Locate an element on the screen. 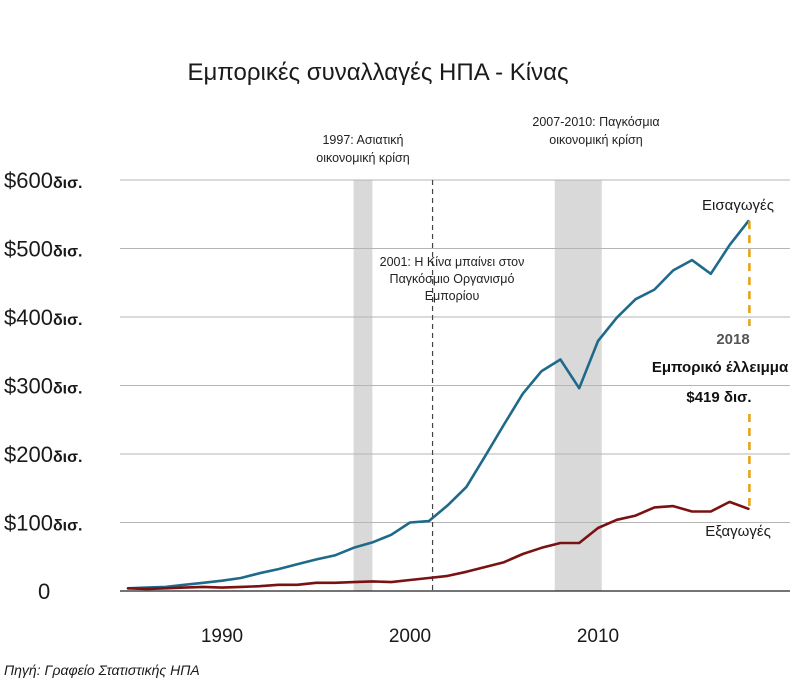 The width and height of the screenshot is (800, 687). y-tick-value: $500 is located at coordinates (28, 249).